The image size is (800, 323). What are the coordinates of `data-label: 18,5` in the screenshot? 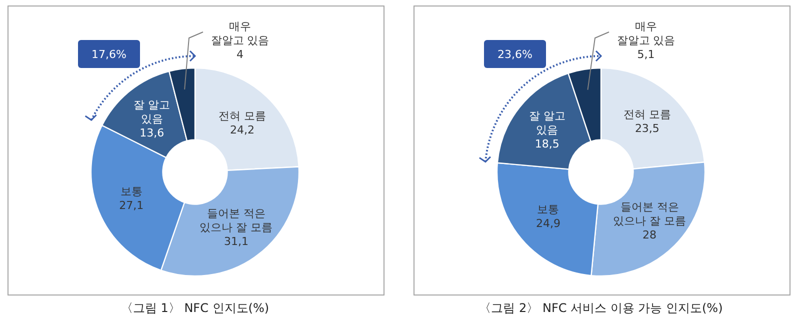 It's located at (547, 143).